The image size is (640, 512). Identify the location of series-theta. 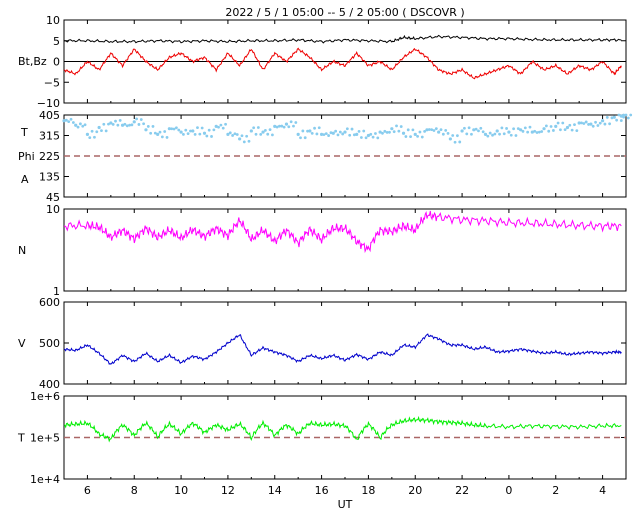
(347, 128).